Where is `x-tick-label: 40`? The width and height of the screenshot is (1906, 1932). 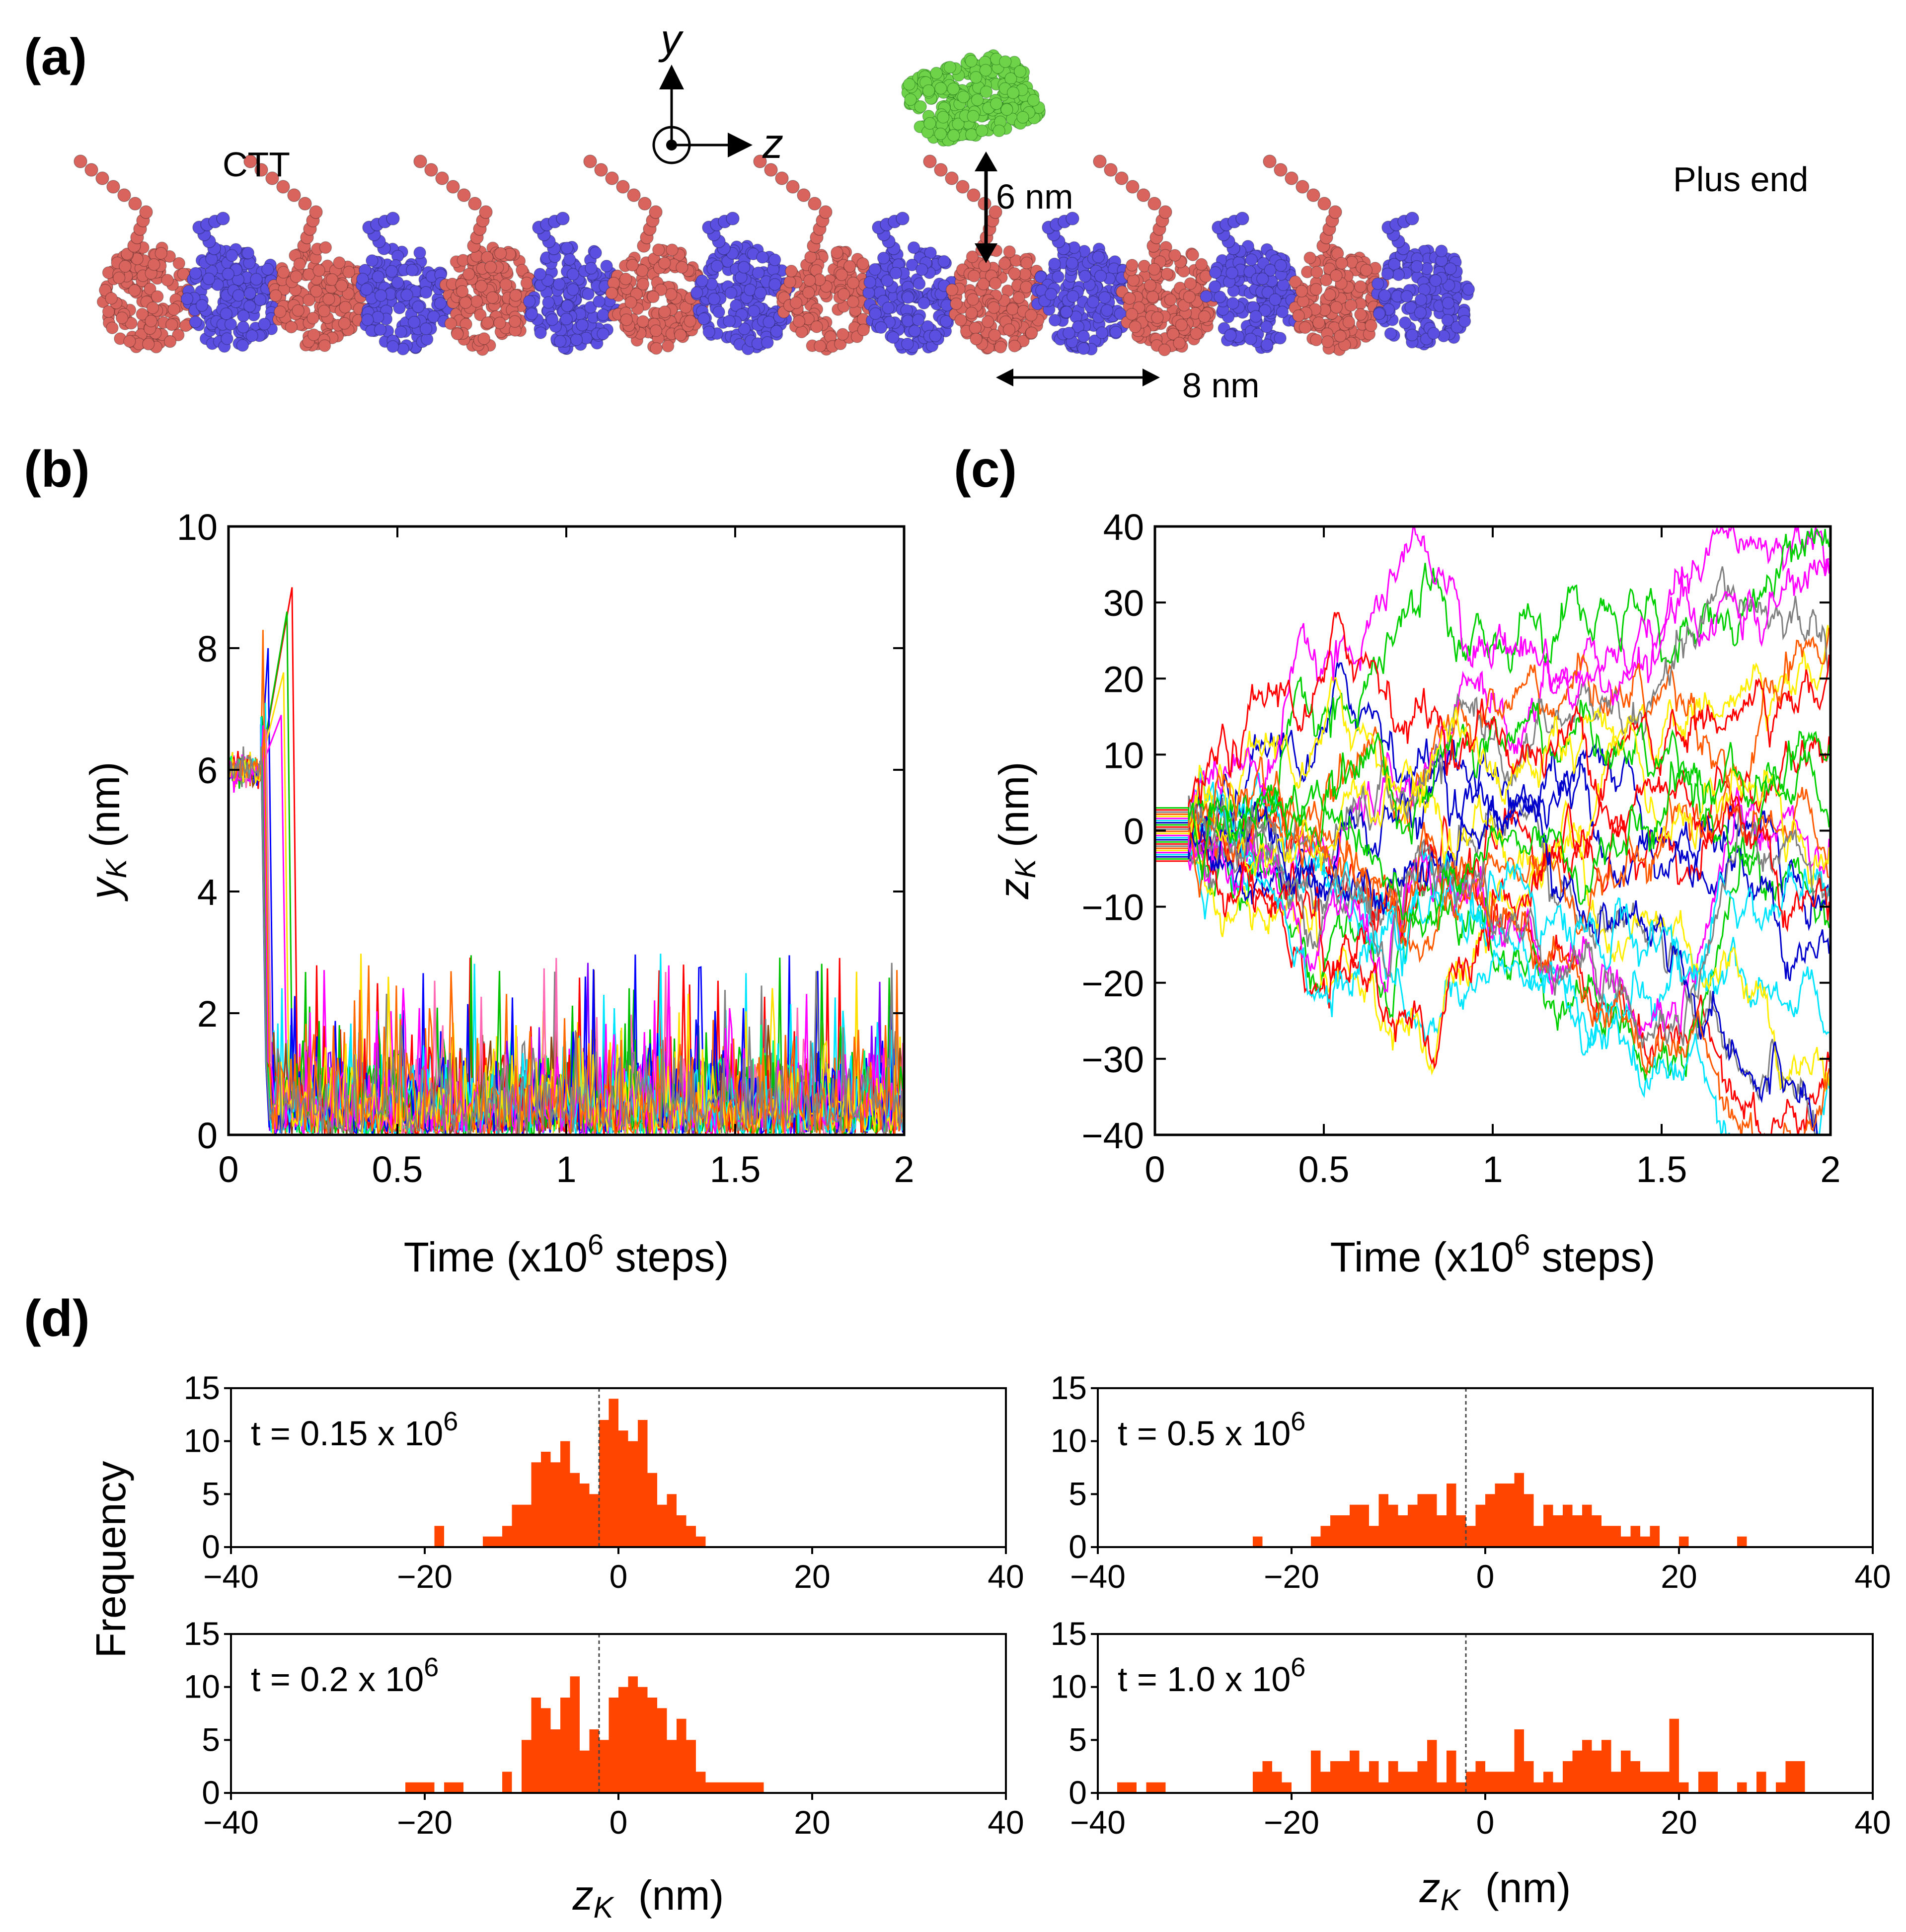
x-tick-label: 40 is located at coordinates (1006, 1822).